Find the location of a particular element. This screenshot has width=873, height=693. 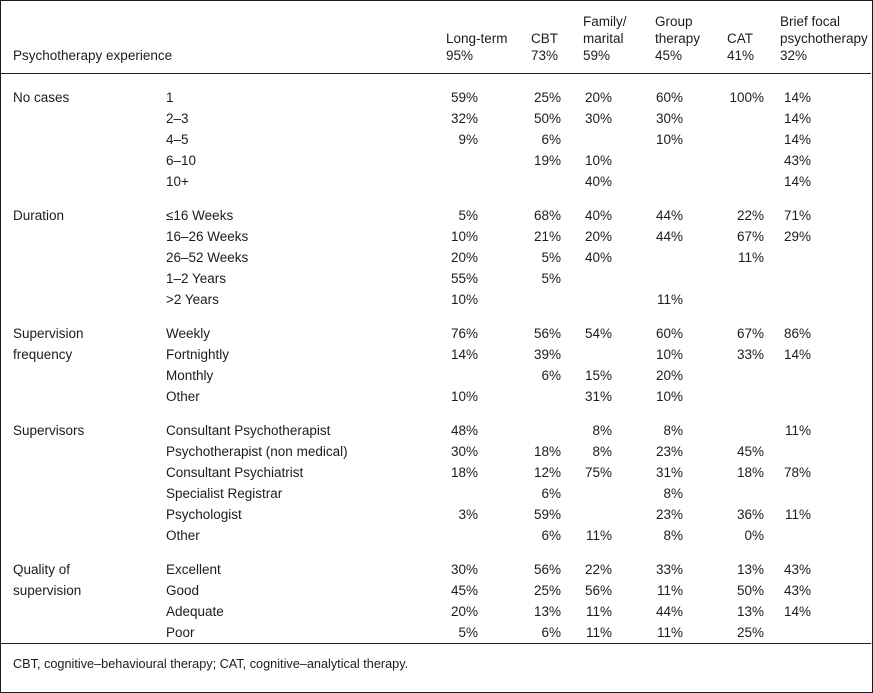

table-row: Poor 5% 6% 11% 11% 25% is located at coordinates (436, 633).